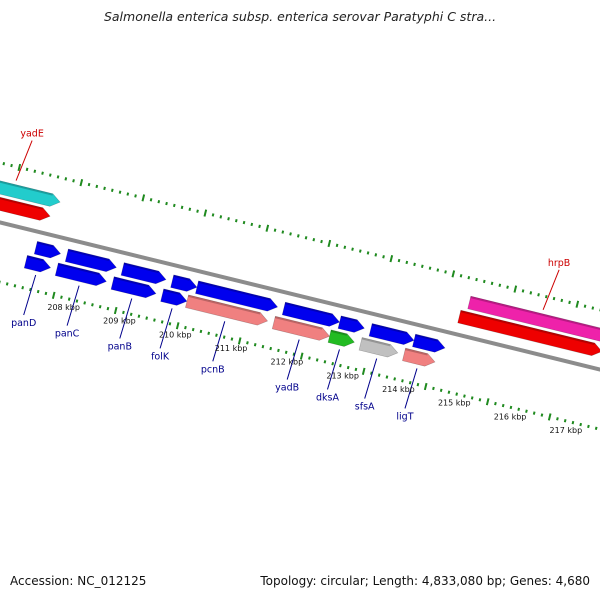 The width and height of the screenshot is (600, 600). What do you see at coordinates (341, 338) in the screenshot?
I see `inner-gene-arrow-dksA` at bounding box center [341, 338].